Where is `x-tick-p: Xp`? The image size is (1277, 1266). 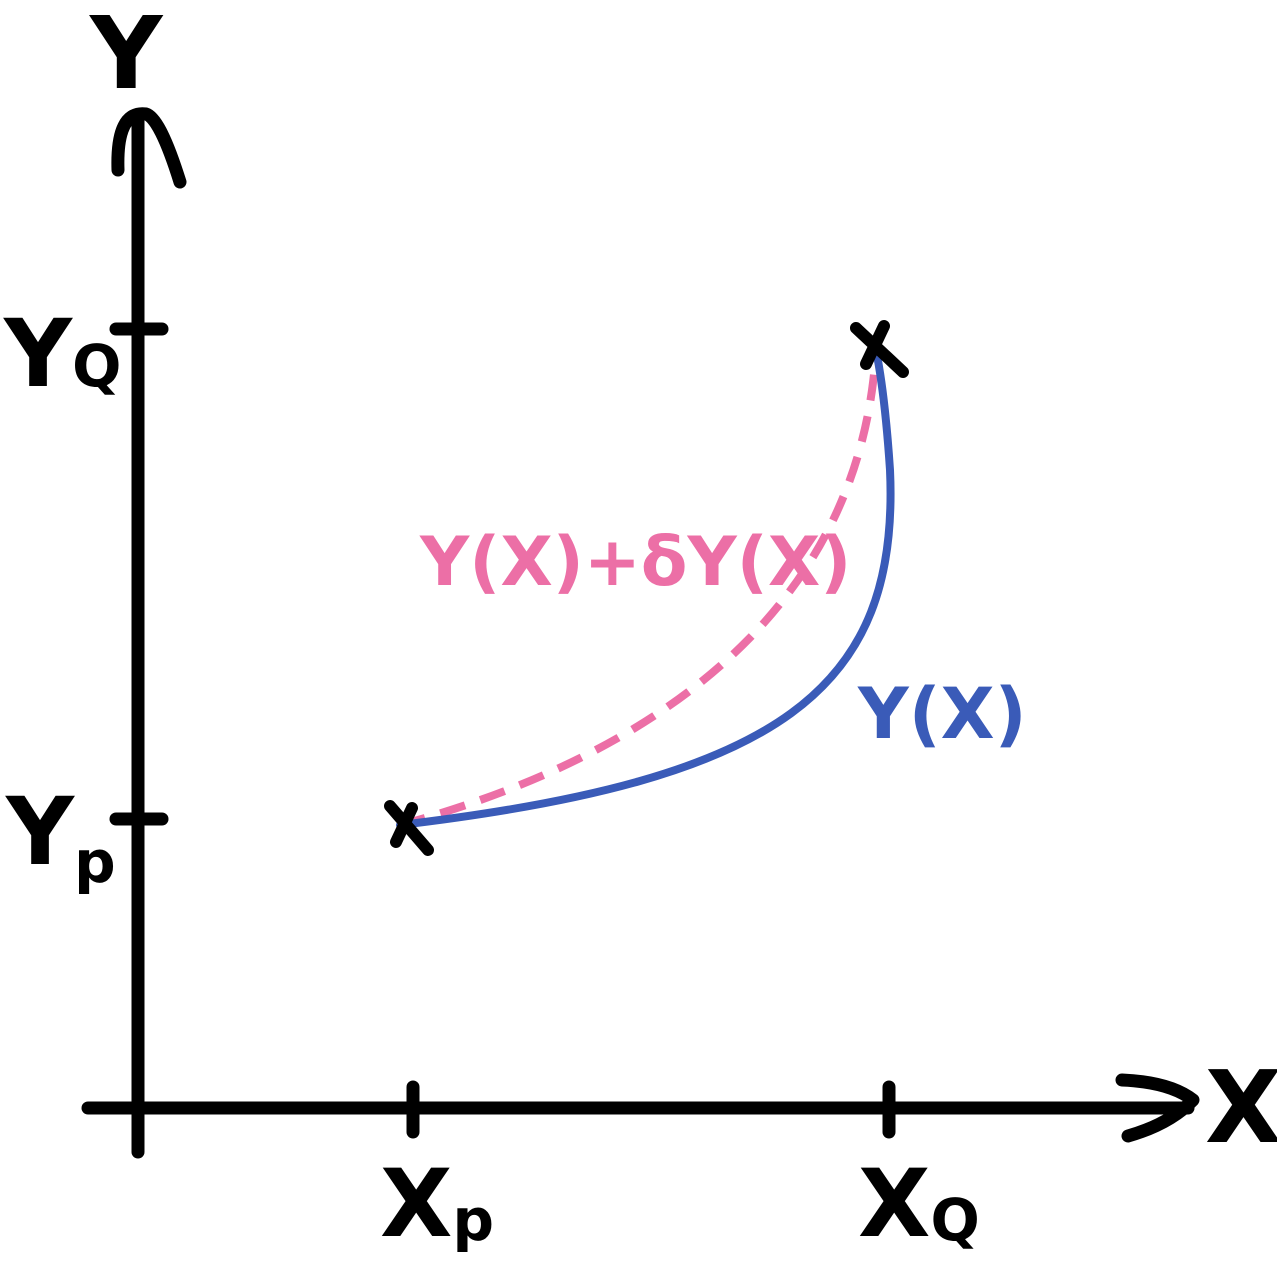
x-tick-p: Xp is located at coordinates (437, 1169).